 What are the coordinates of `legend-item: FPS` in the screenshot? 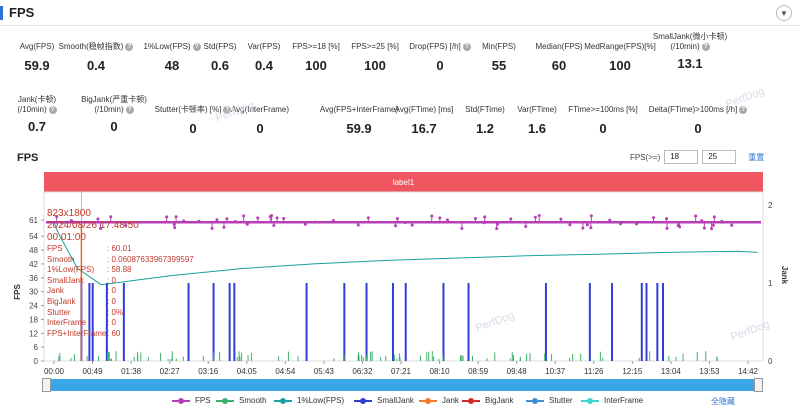 It's located at (191, 400).